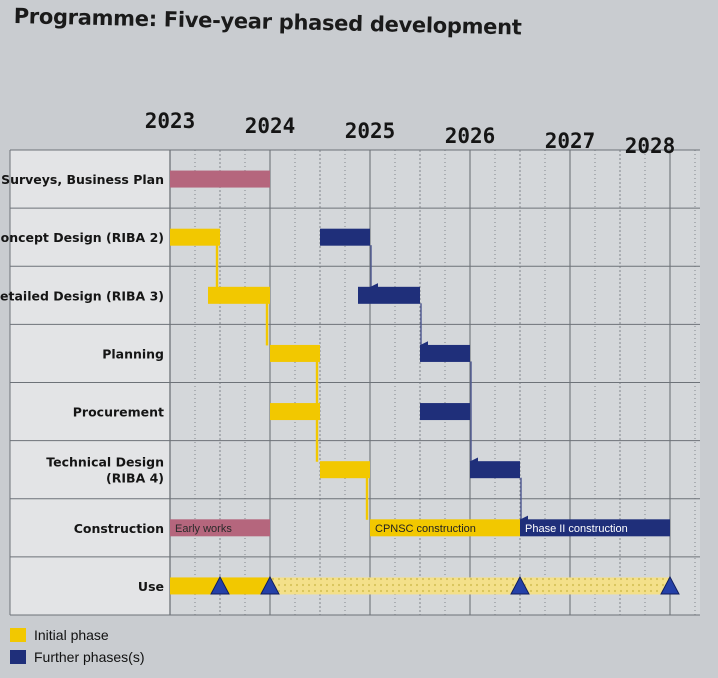  Describe the element at coordinates (82, 237) in the screenshot. I see `row-label: Concept Design (RIBA 2)` at that location.